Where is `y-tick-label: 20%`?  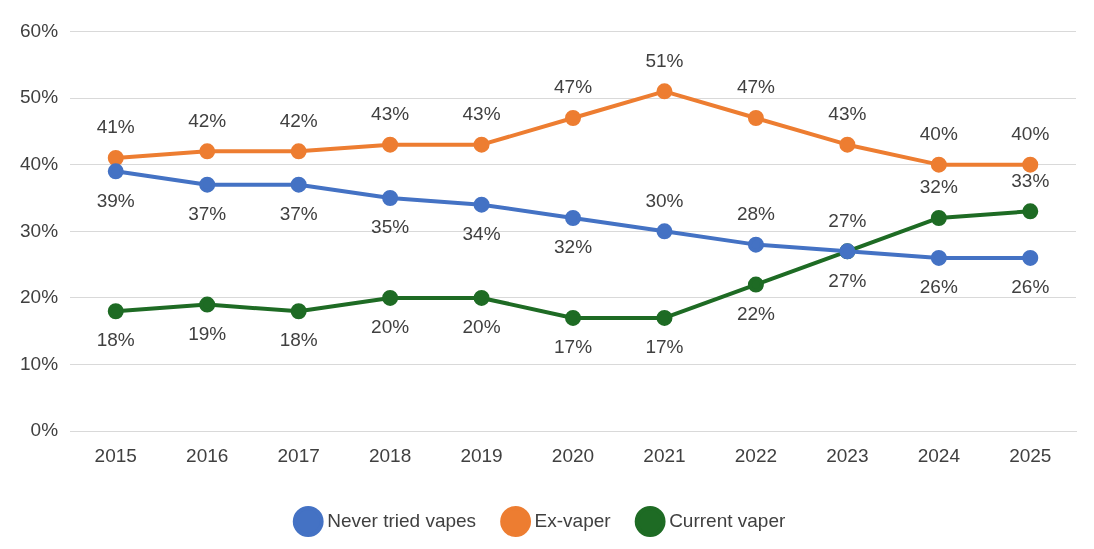
y-tick-label: 20% is located at coordinates (39, 297).